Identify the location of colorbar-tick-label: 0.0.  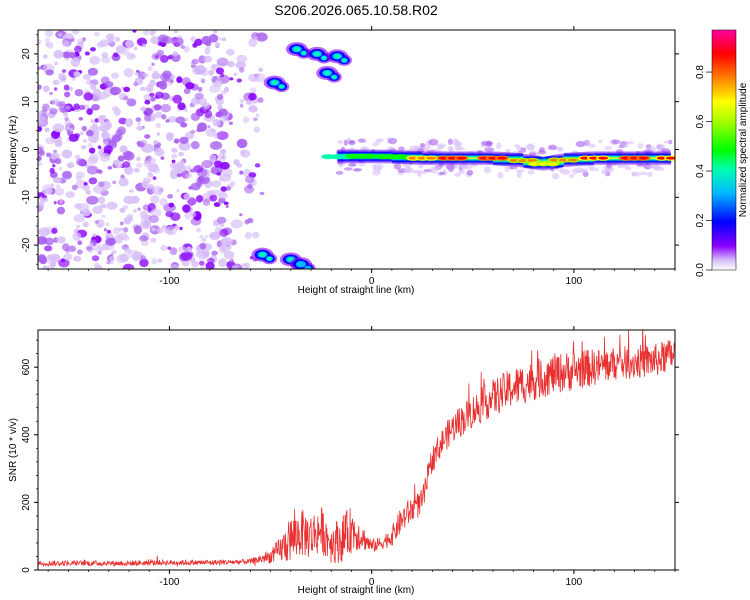
(700, 270).